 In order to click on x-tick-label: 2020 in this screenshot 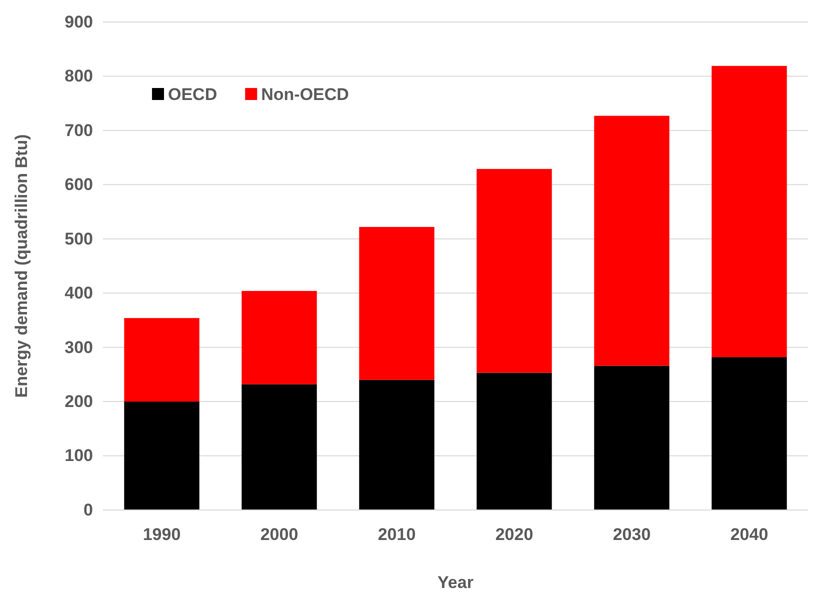, I will do `click(514, 534)`.